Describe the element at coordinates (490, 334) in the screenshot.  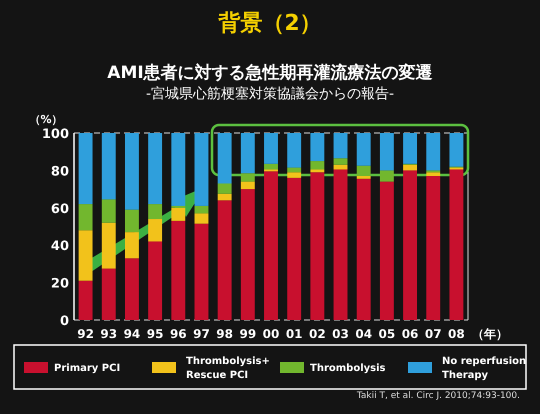
I see `x-axis-title: （年）` at that location.